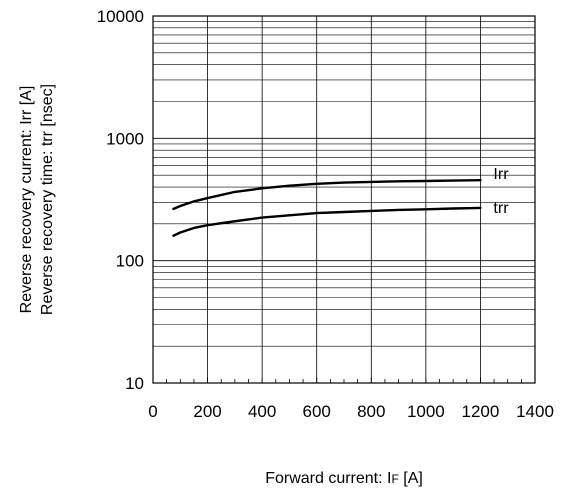 The height and width of the screenshot is (494, 569). I want to click on x-axis-title-main: Forward current: I, so click(328, 478).